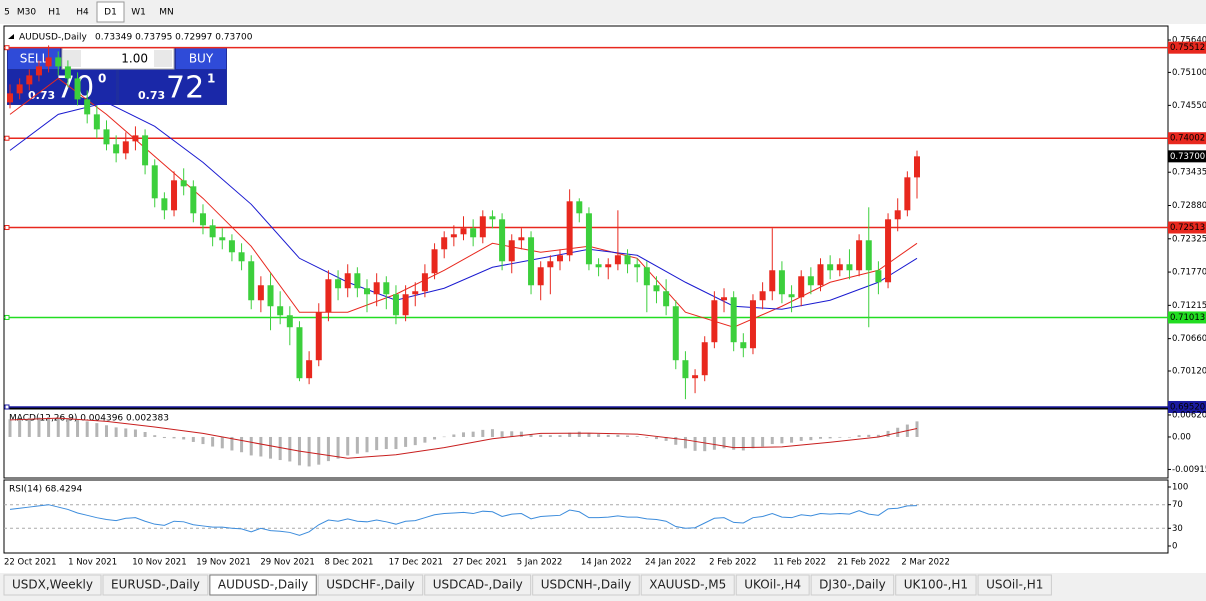 This screenshot has width=1206, height=601. Describe the element at coordinates (287, 563) in the screenshot. I see `x-tick-label: 29 Nov 2021` at that location.